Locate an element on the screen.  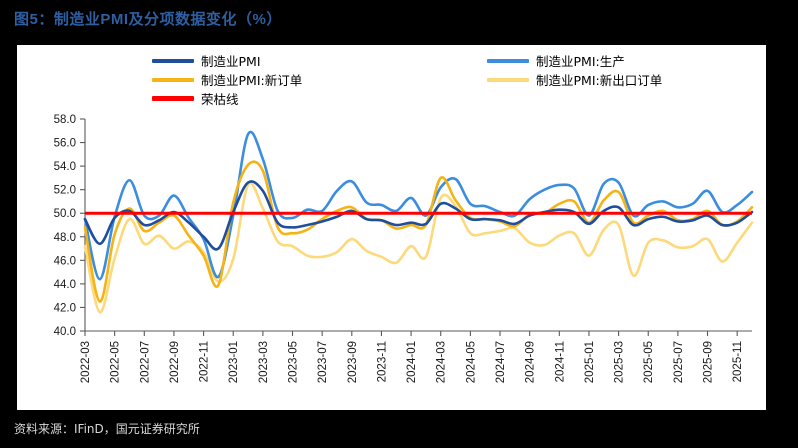
y-tick-label: 50.0 is located at coordinates (65, 214).